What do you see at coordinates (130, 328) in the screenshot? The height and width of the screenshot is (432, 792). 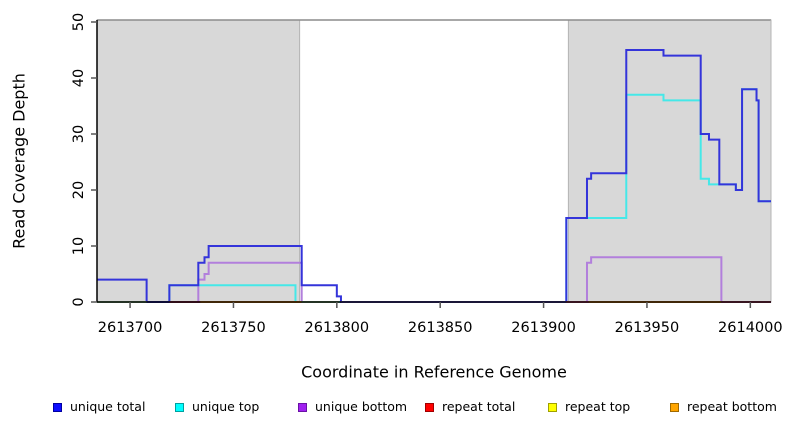 I see `x-tick-label: 2613700` at bounding box center [130, 328].